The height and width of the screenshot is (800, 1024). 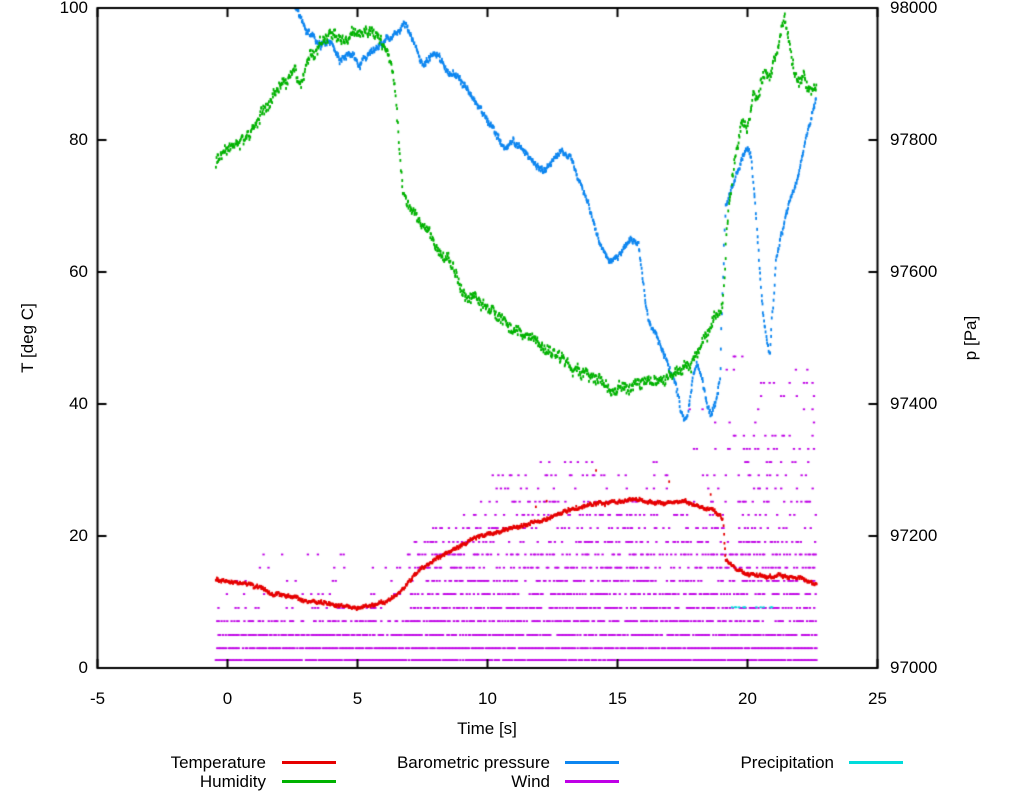 What do you see at coordinates (309, 781) in the screenshot?
I see `legend-swatch-humidity` at bounding box center [309, 781].